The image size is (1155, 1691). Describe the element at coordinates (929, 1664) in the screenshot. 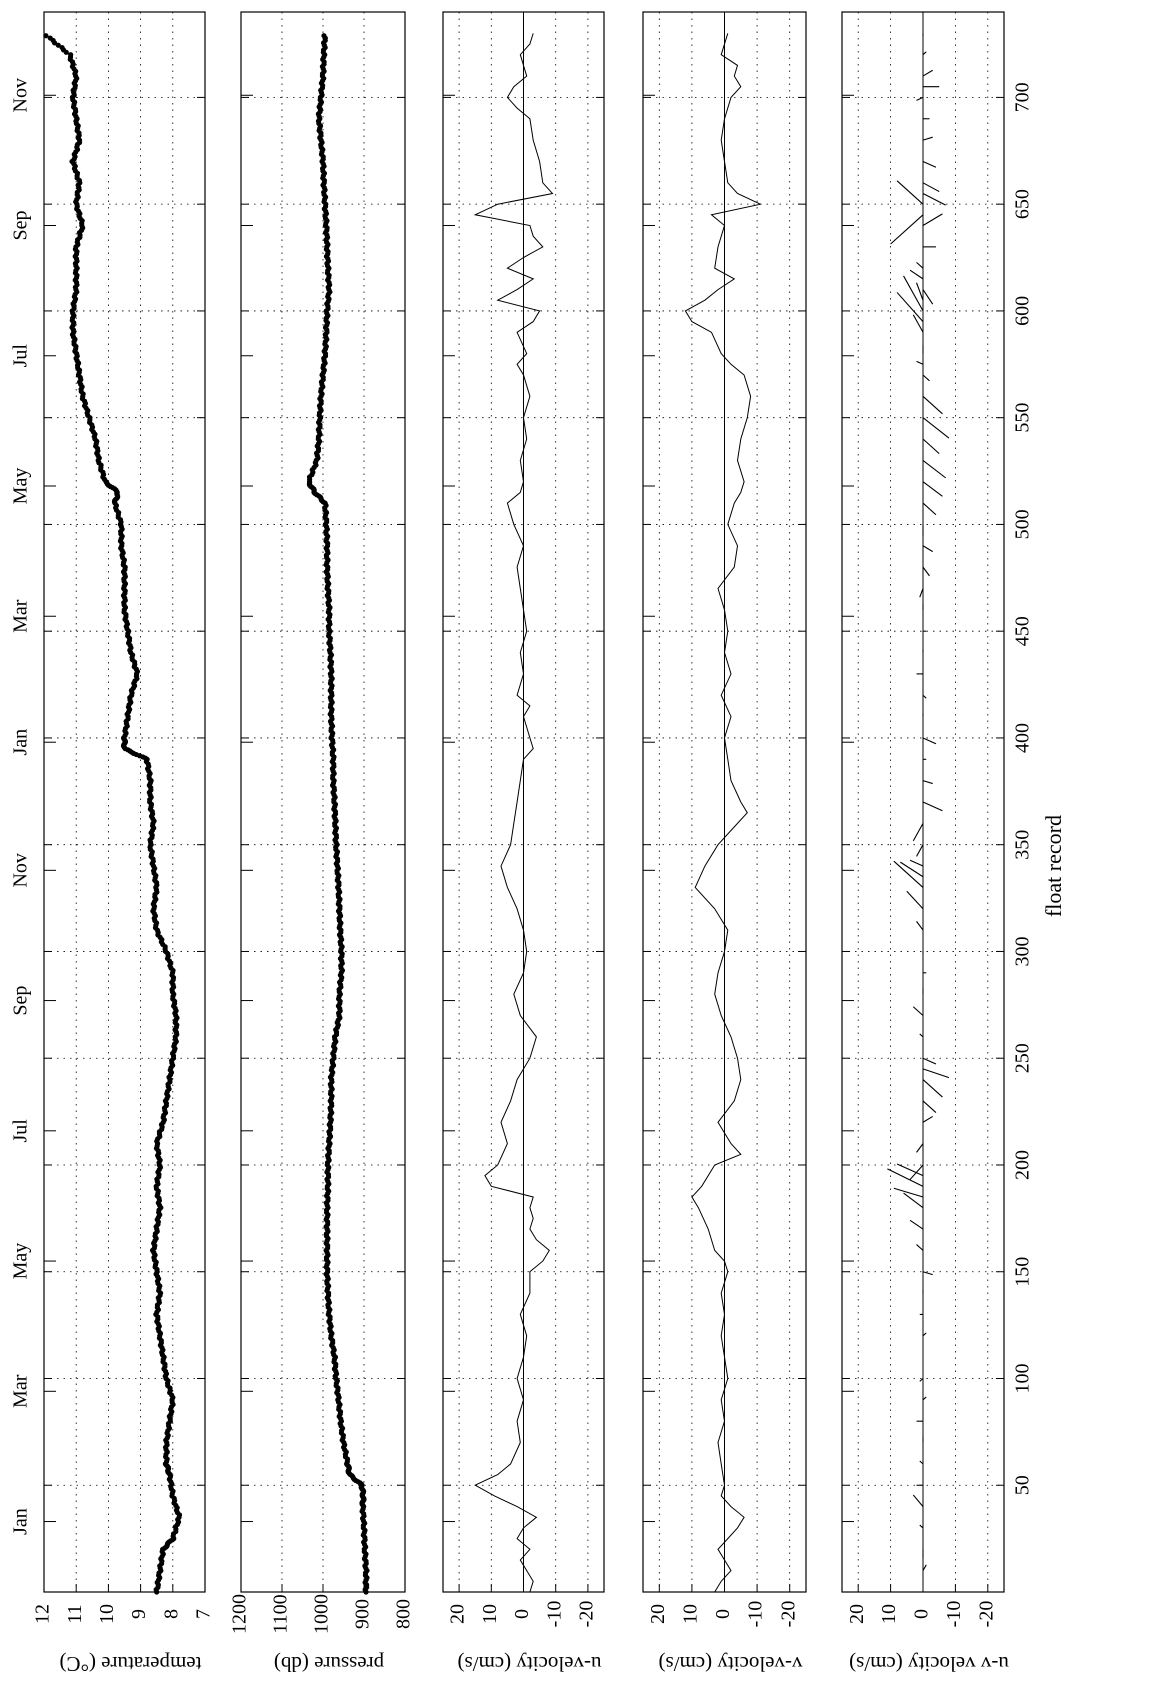

I see `axis-label: u-v velocity (cm/s)` at that location.